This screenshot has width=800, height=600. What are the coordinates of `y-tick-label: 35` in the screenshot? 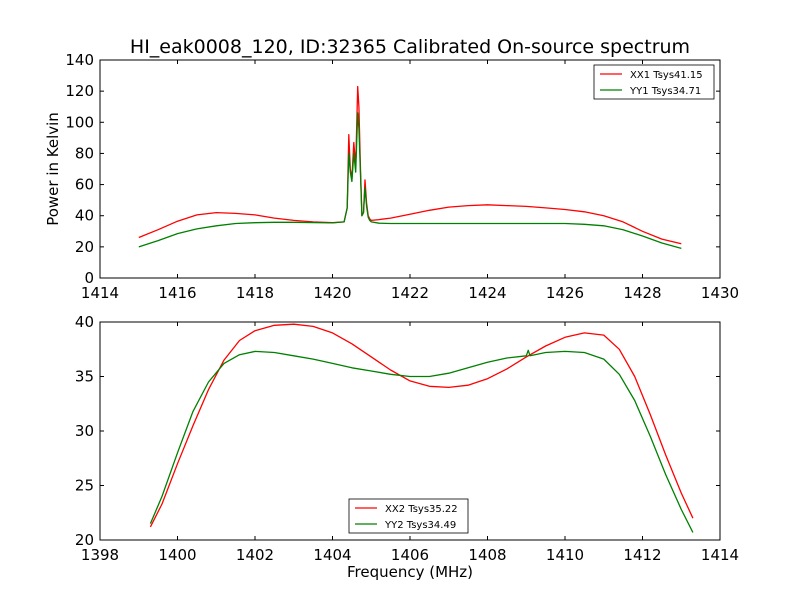 It's located at (84, 377).